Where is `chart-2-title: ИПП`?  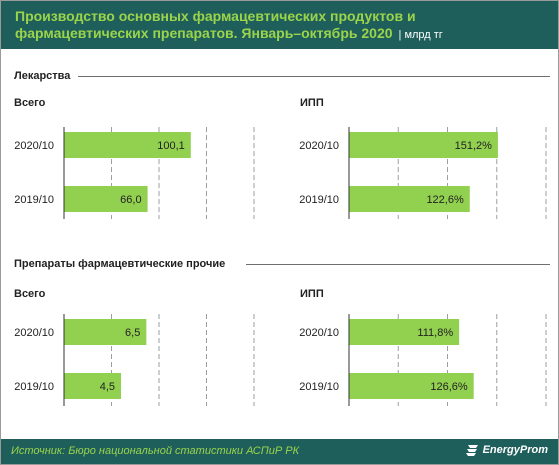
chart-2-title: ИПП is located at coordinates (312, 103).